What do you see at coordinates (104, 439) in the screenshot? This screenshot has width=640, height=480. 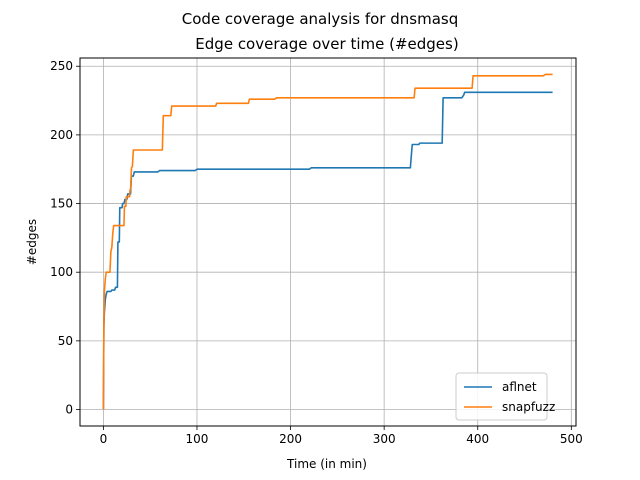 I see `x-tick-label-0: 0` at bounding box center [104, 439].